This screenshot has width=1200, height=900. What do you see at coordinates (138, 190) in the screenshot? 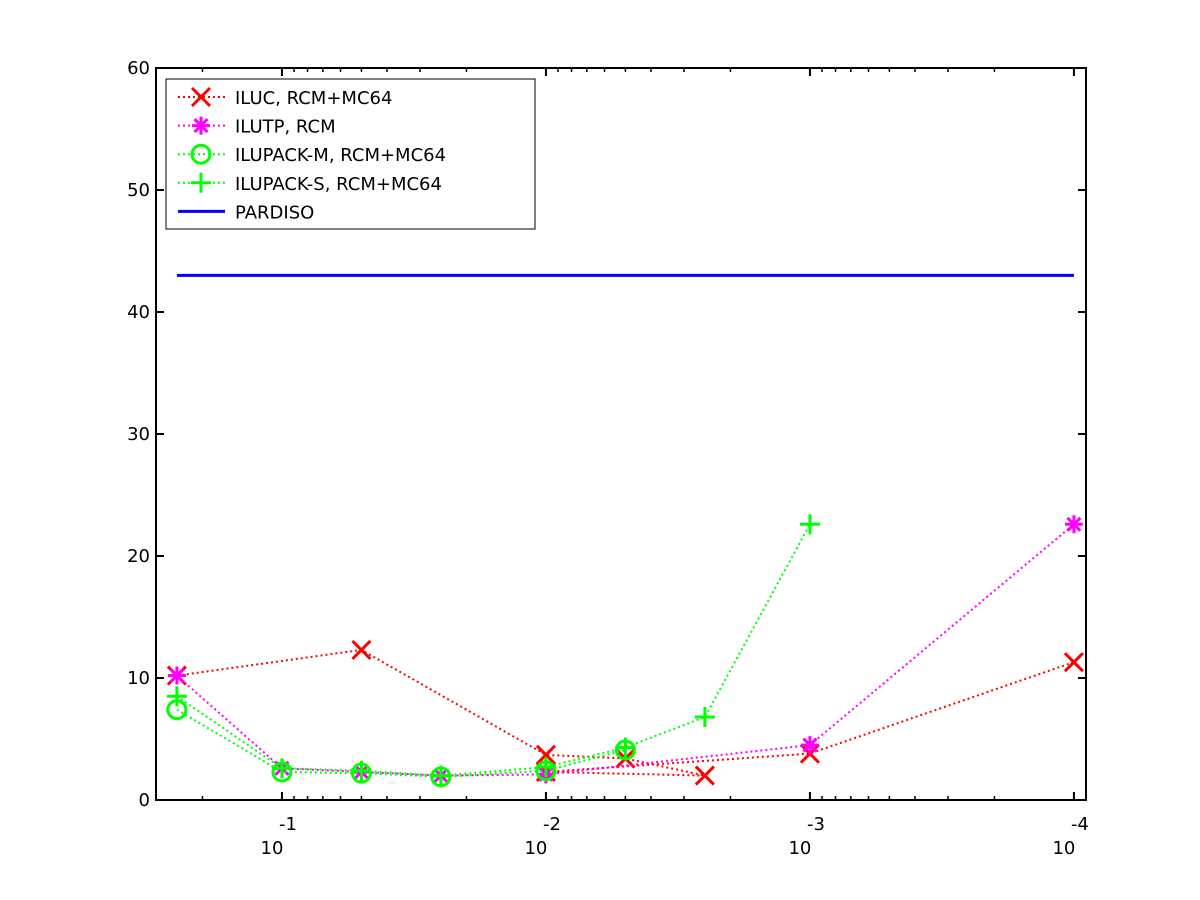
I see `y-tick-label: 50` at bounding box center [138, 190].